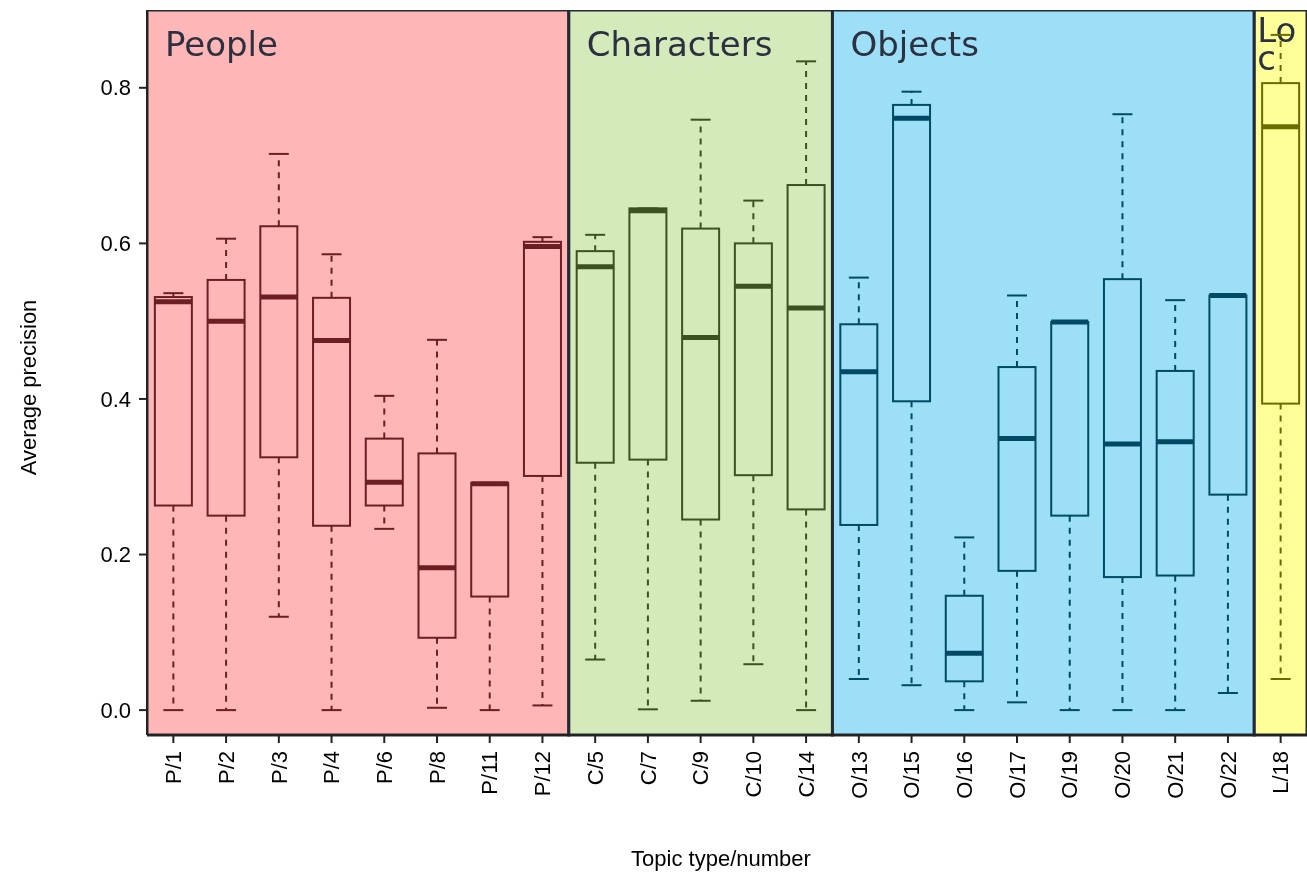  Describe the element at coordinates (914, 44) in the screenshot. I see `band-label: Objects` at that location.